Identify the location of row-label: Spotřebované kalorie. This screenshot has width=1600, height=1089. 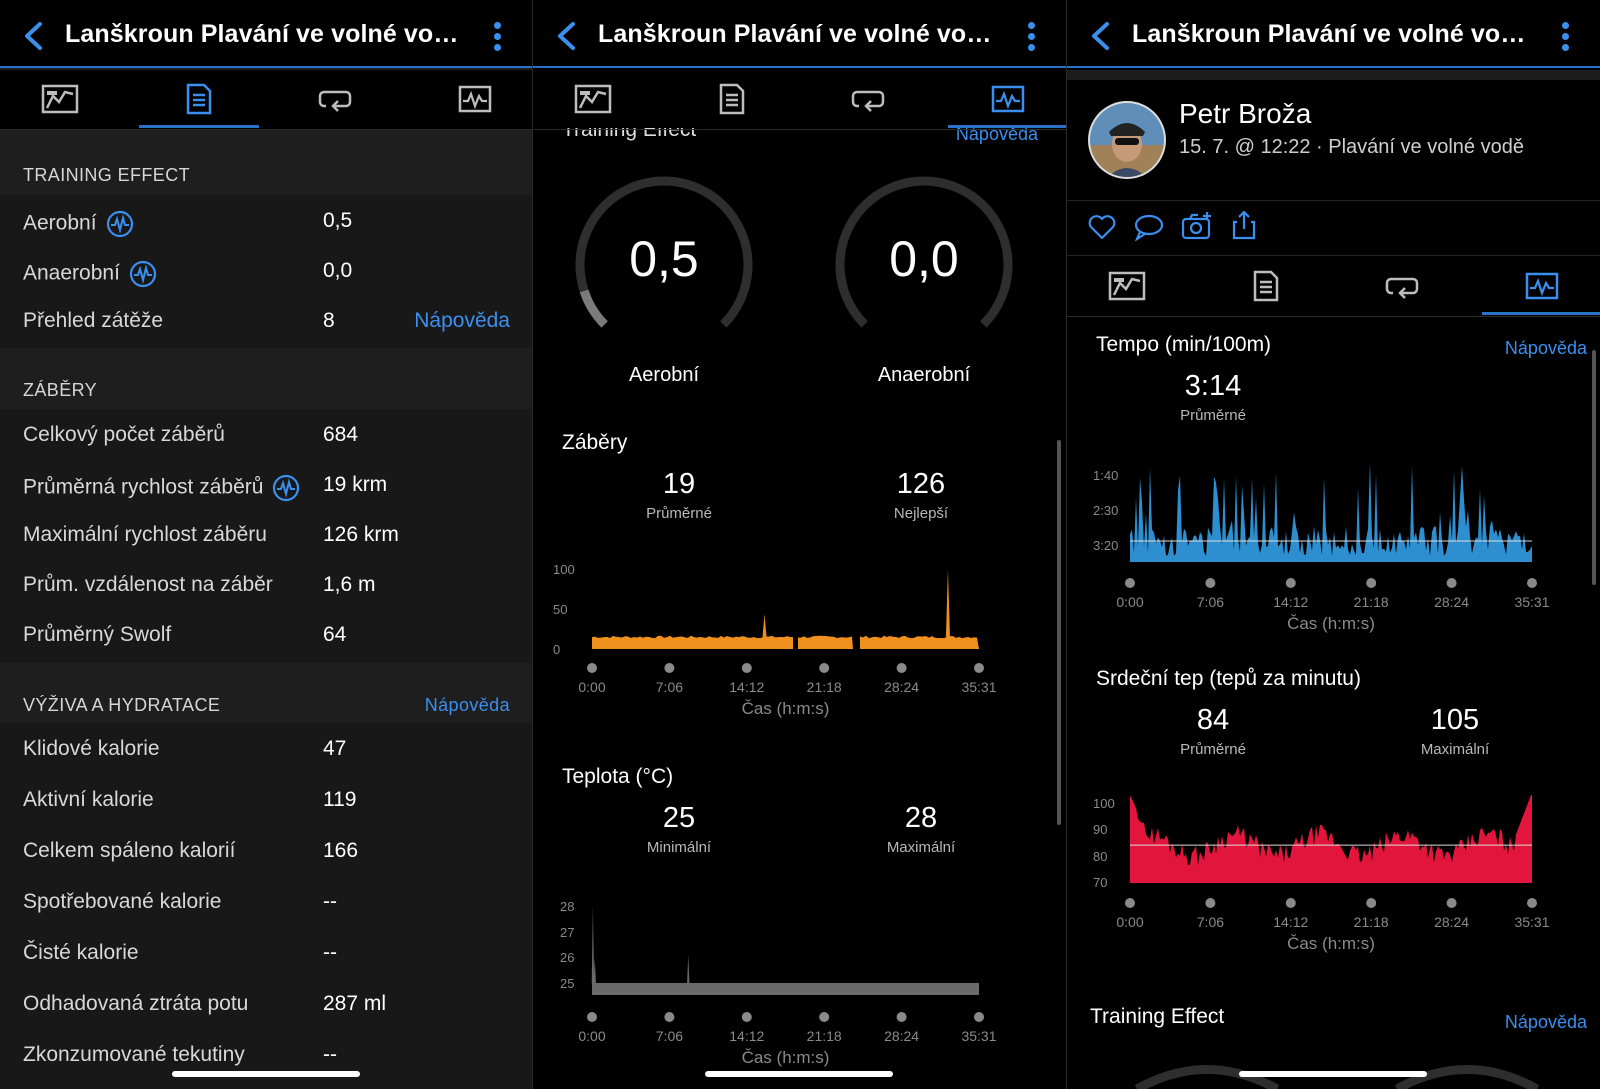
(122, 901).